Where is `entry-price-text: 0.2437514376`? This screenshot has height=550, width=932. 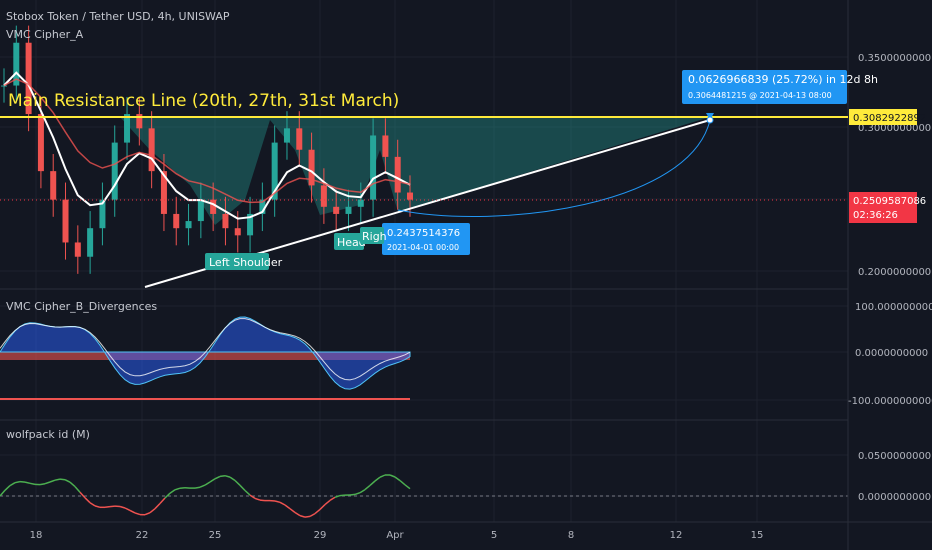
entry-price-text: 0.2437514376 is located at coordinates (423, 233).